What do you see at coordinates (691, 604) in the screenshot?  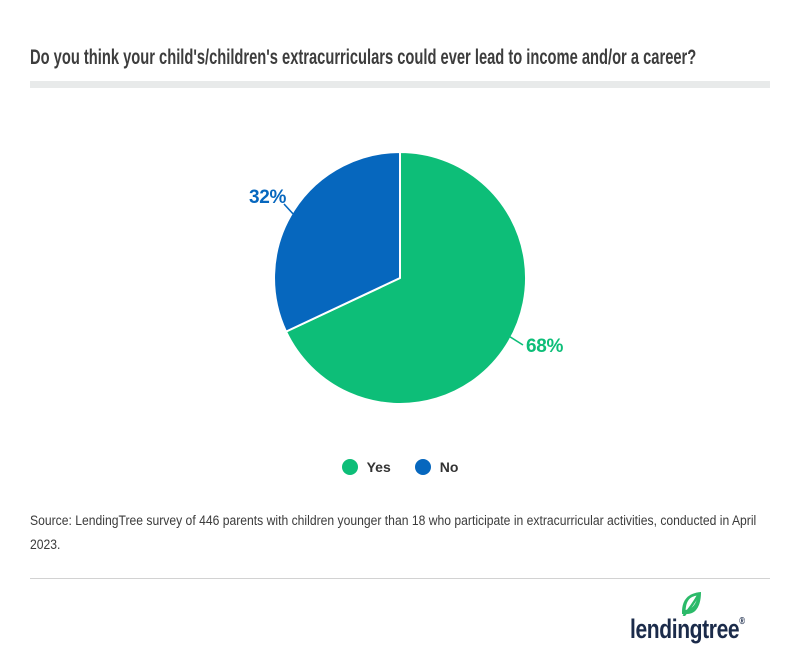 I see `leaf-icon` at bounding box center [691, 604].